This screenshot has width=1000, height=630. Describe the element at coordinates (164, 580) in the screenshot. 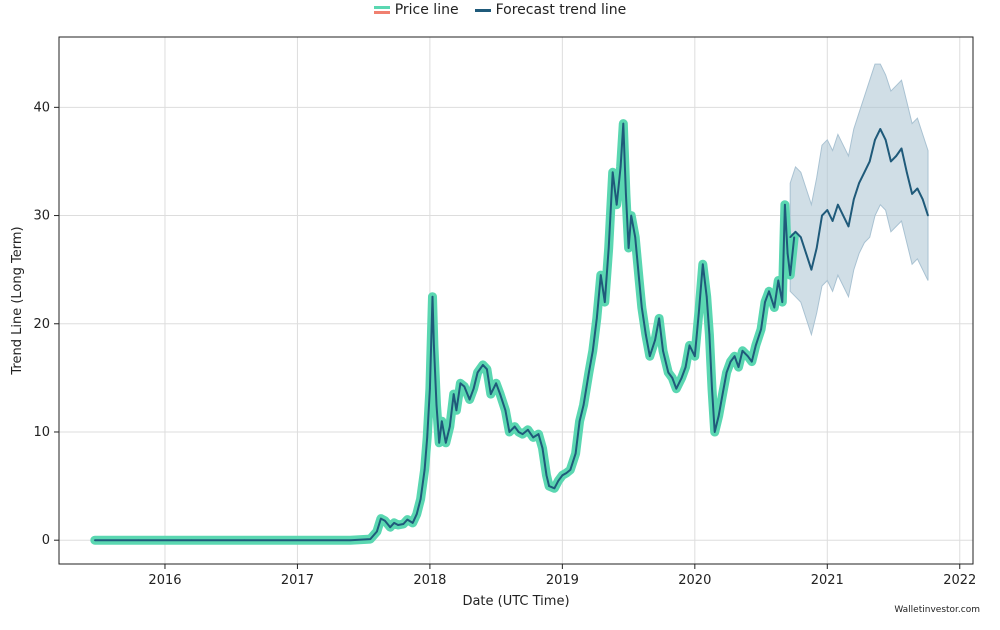

I see `x-tick-label-2016: 2016` at that location.